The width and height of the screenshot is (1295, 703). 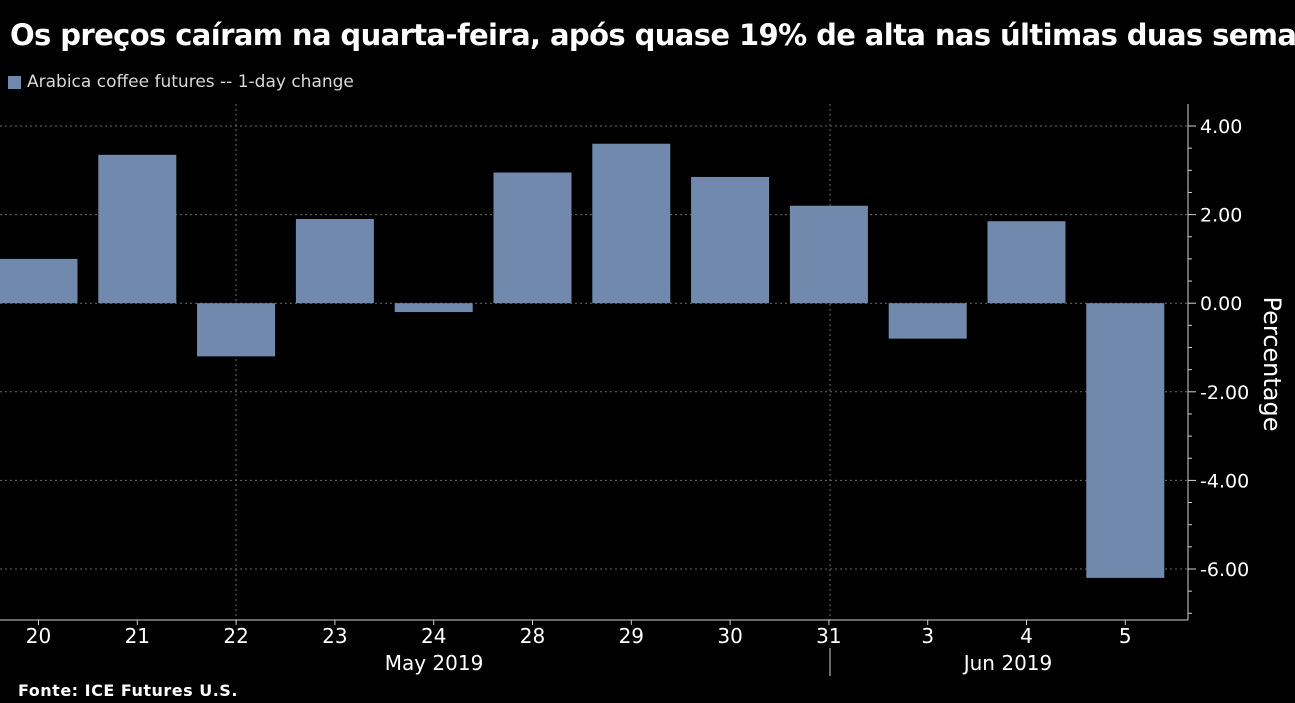 I want to click on x-tick-label: 3, so click(x=927, y=636).